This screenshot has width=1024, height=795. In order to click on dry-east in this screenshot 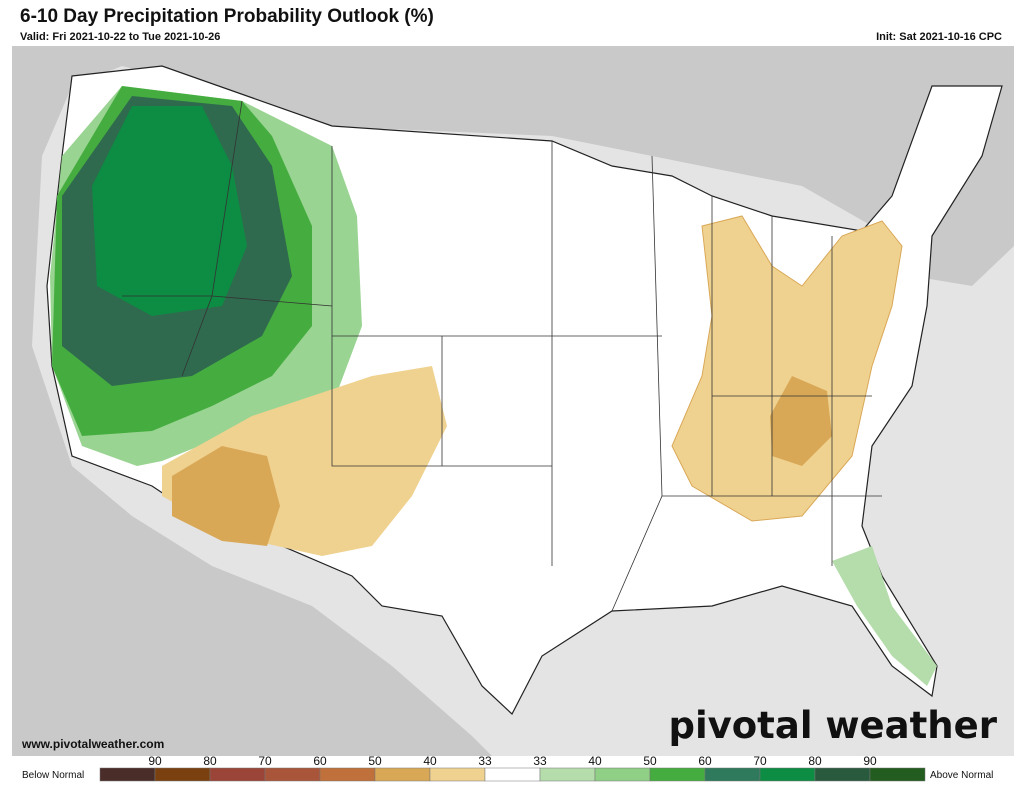, I will do `click(787, 368)`.